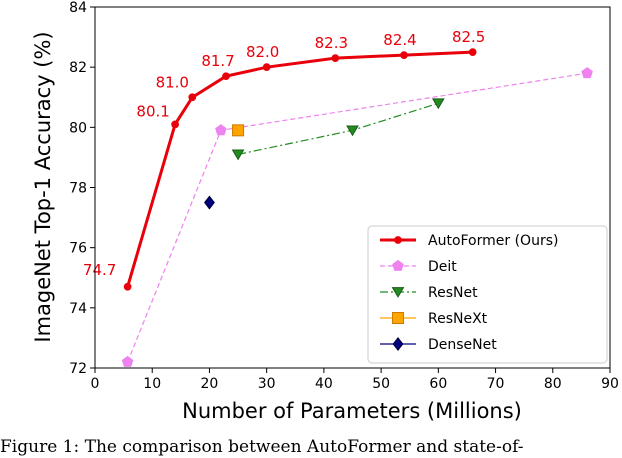  Describe the element at coordinates (78, 8) in the screenshot. I see `y-tick-label: 84` at that location.